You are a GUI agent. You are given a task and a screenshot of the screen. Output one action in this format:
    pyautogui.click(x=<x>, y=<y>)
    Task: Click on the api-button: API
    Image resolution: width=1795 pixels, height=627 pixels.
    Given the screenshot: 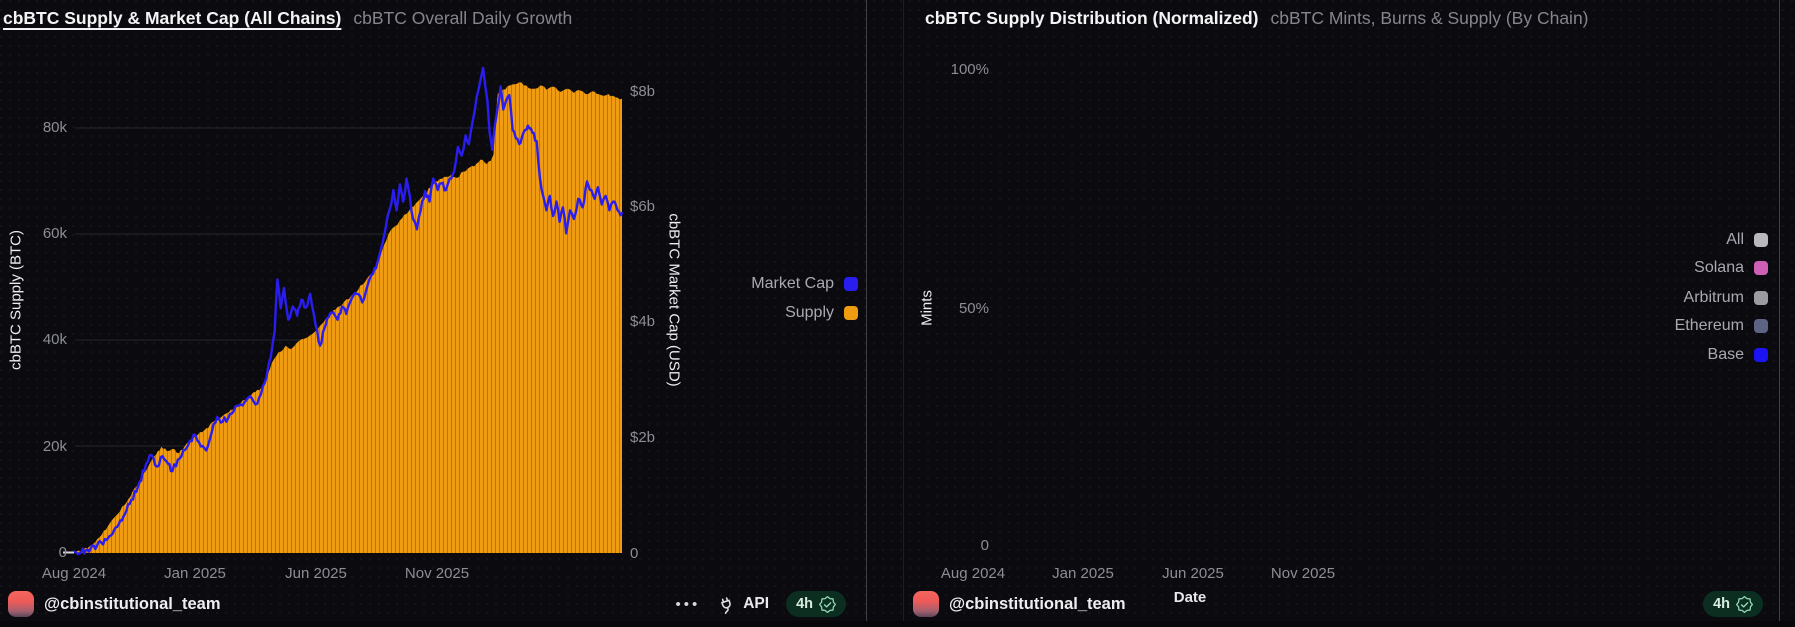 What is the action you would take?
    pyautogui.click(x=743, y=604)
    